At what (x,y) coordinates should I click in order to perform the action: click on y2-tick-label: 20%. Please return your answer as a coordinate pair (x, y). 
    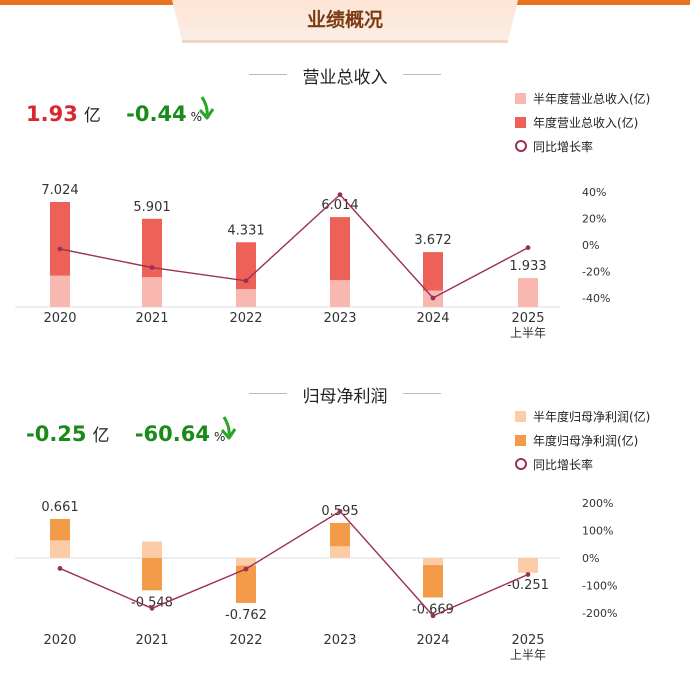
    Looking at the image, I should click on (594, 219).